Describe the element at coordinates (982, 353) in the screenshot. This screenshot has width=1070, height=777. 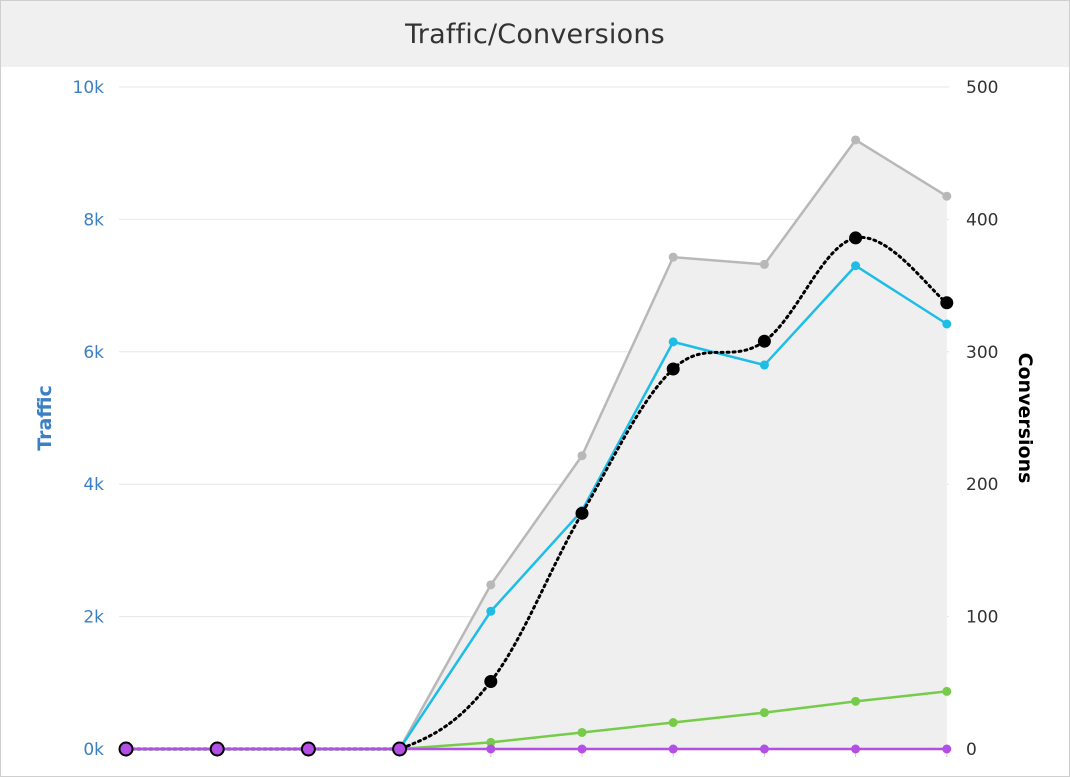
I see `right-axis-tick-label: 300` at that location.